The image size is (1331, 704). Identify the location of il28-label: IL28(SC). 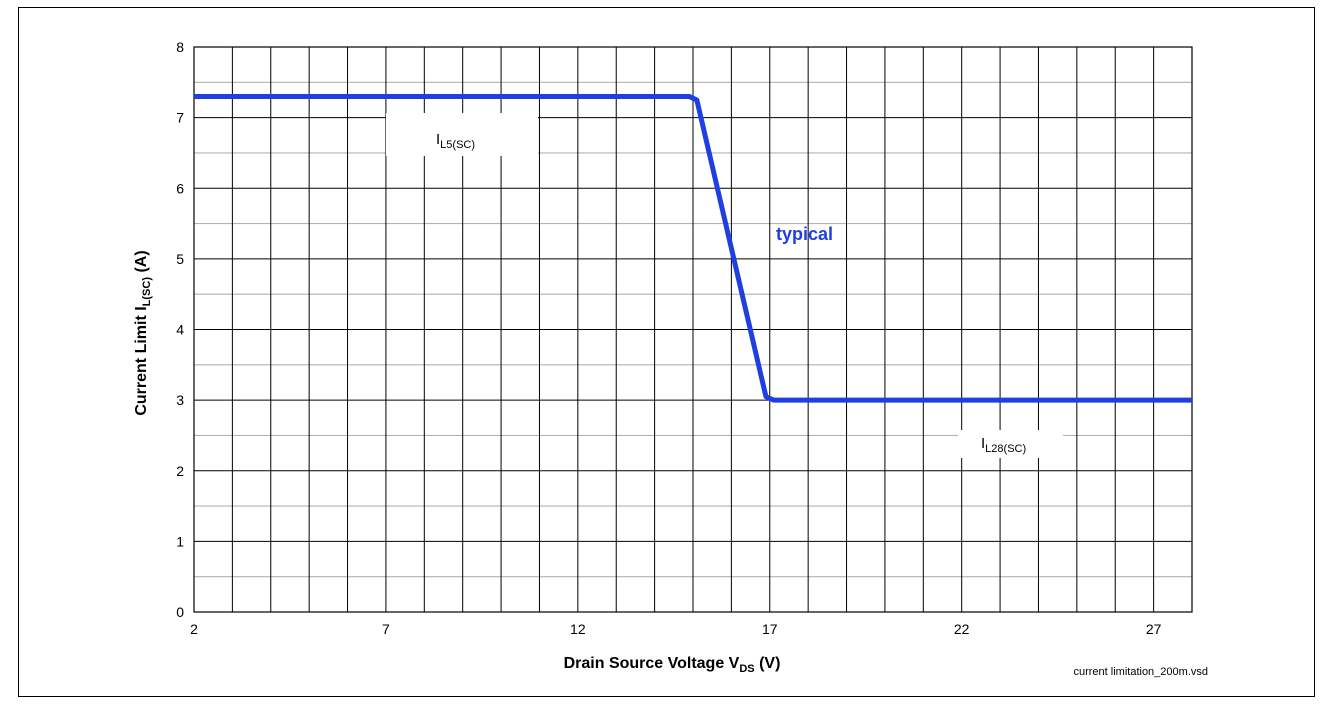
(1003, 445).